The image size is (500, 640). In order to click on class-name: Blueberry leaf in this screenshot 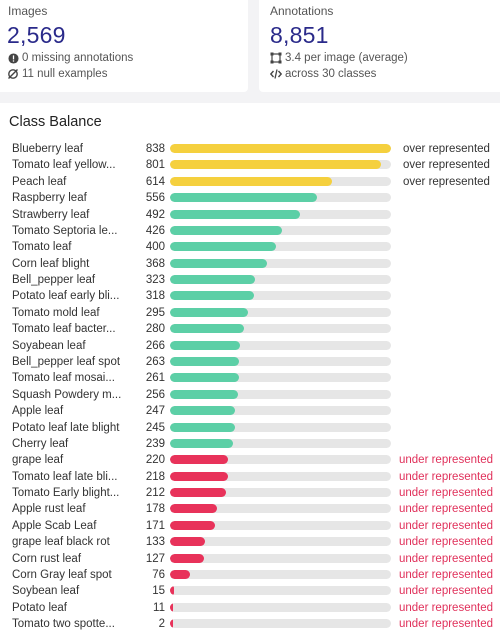, I will do `click(47, 149)`.